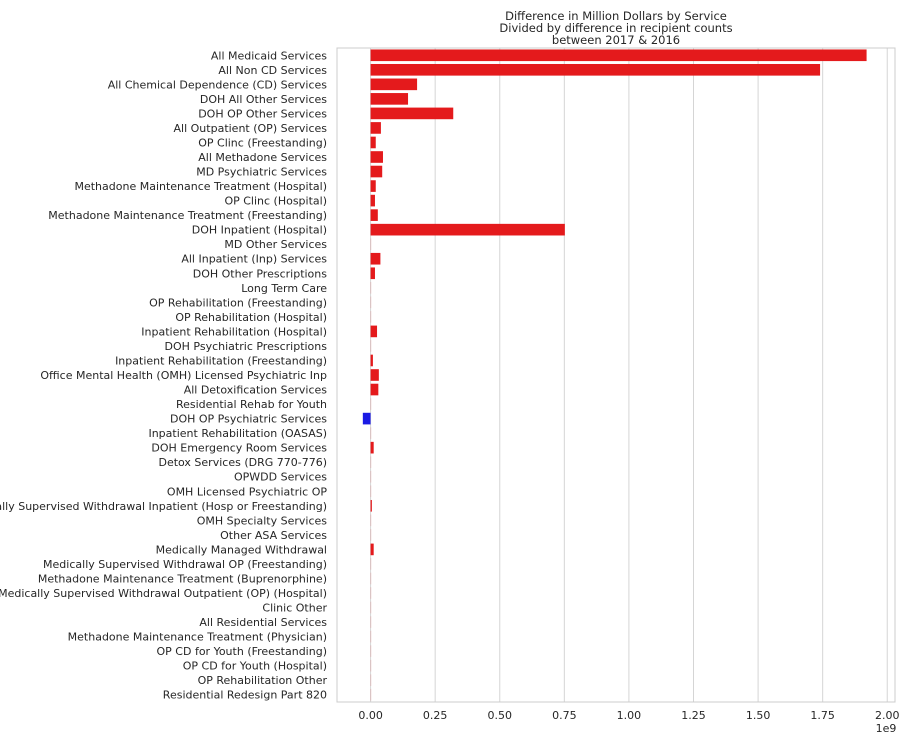 The height and width of the screenshot is (748, 921). What do you see at coordinates (564, 715) in the screenshot?
I see `x-tick-label: 0.75` at bounding box center [564, 715].